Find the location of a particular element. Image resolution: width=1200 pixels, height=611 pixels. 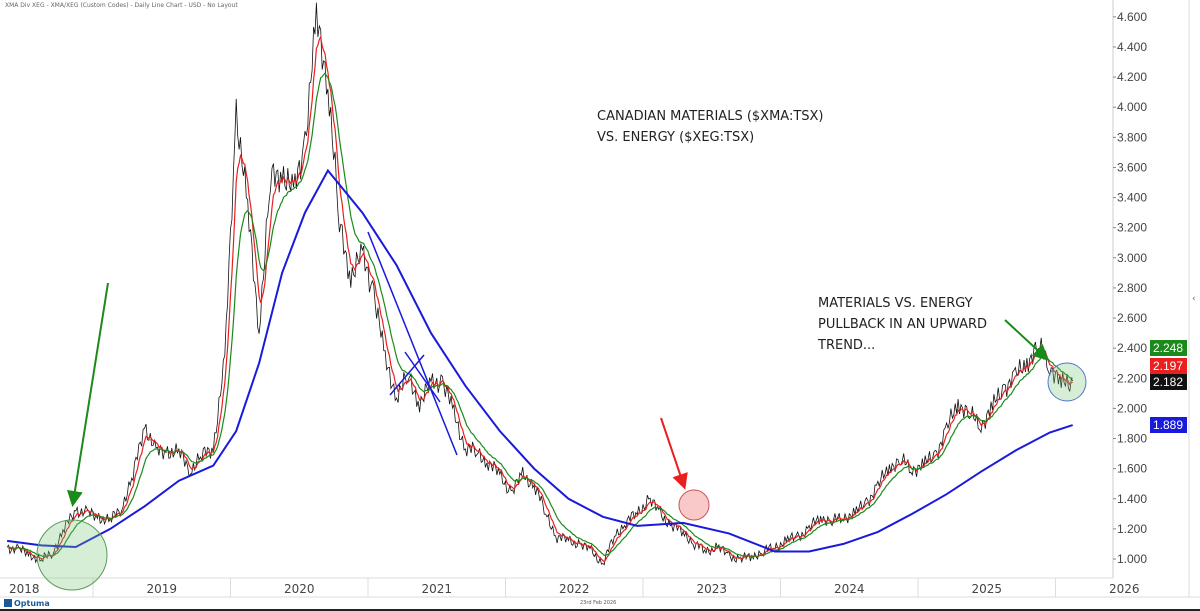

trendline-triangle-upper is located at coordinates (422, 377).